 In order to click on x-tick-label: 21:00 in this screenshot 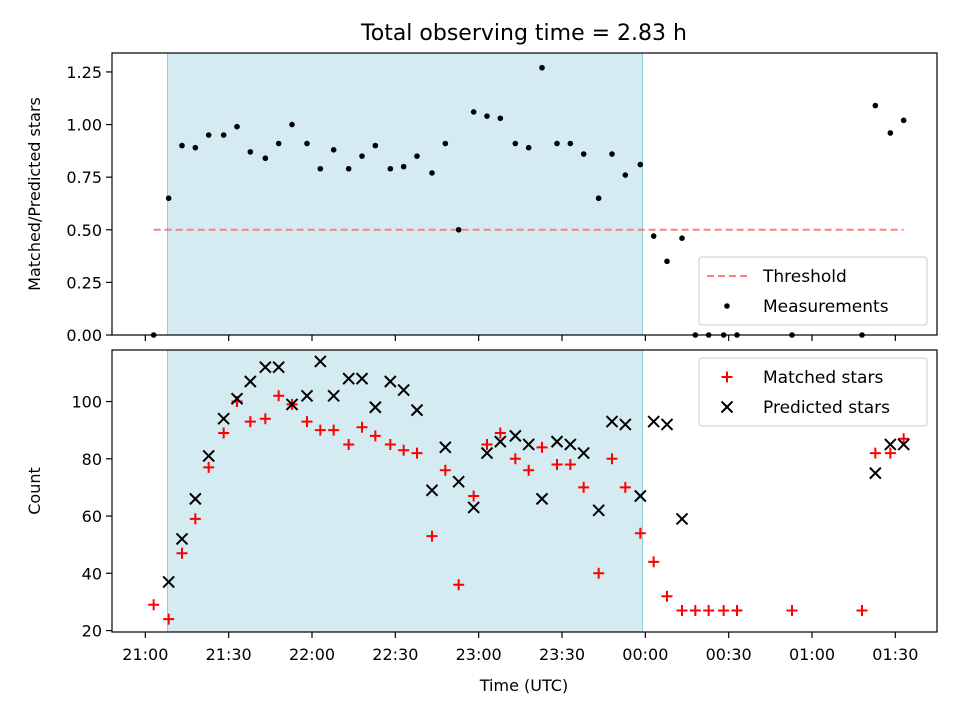, I will do `click(145, 654)`.